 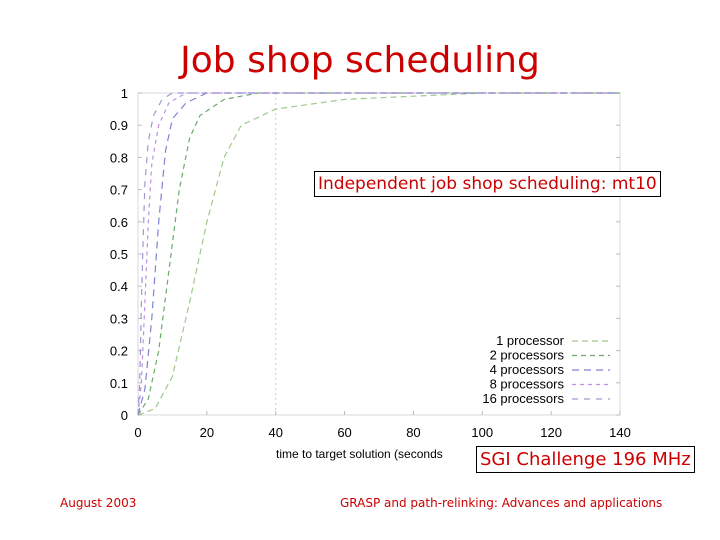 I want to click on x-tick-labels: 0 20 40 60 80 100 120 140, so click(x=382, y=425).